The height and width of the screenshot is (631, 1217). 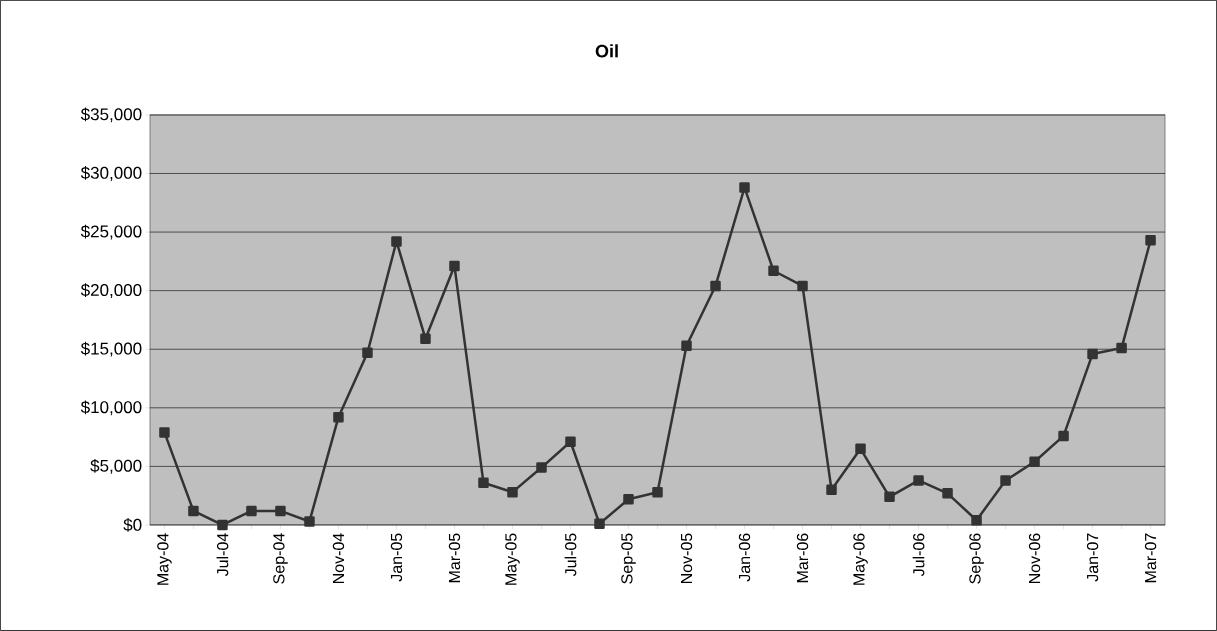 What do you see at coordinates (1092, 557) in the screenshot?
I see `x-tick-label: Jan-07` at bounding box center [1092, 557].